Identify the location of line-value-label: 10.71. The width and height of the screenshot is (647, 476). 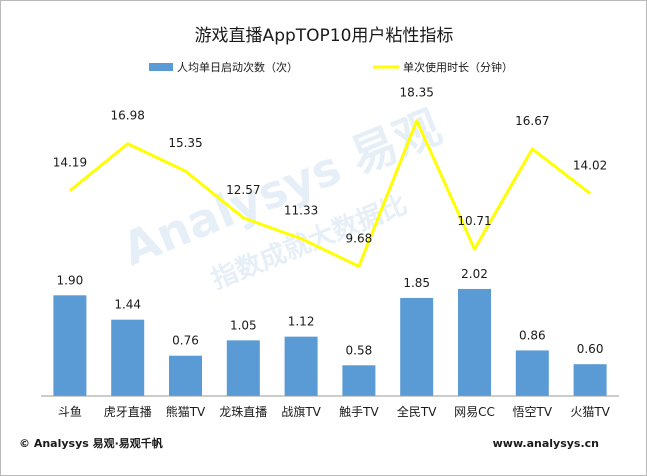
(474, 221).